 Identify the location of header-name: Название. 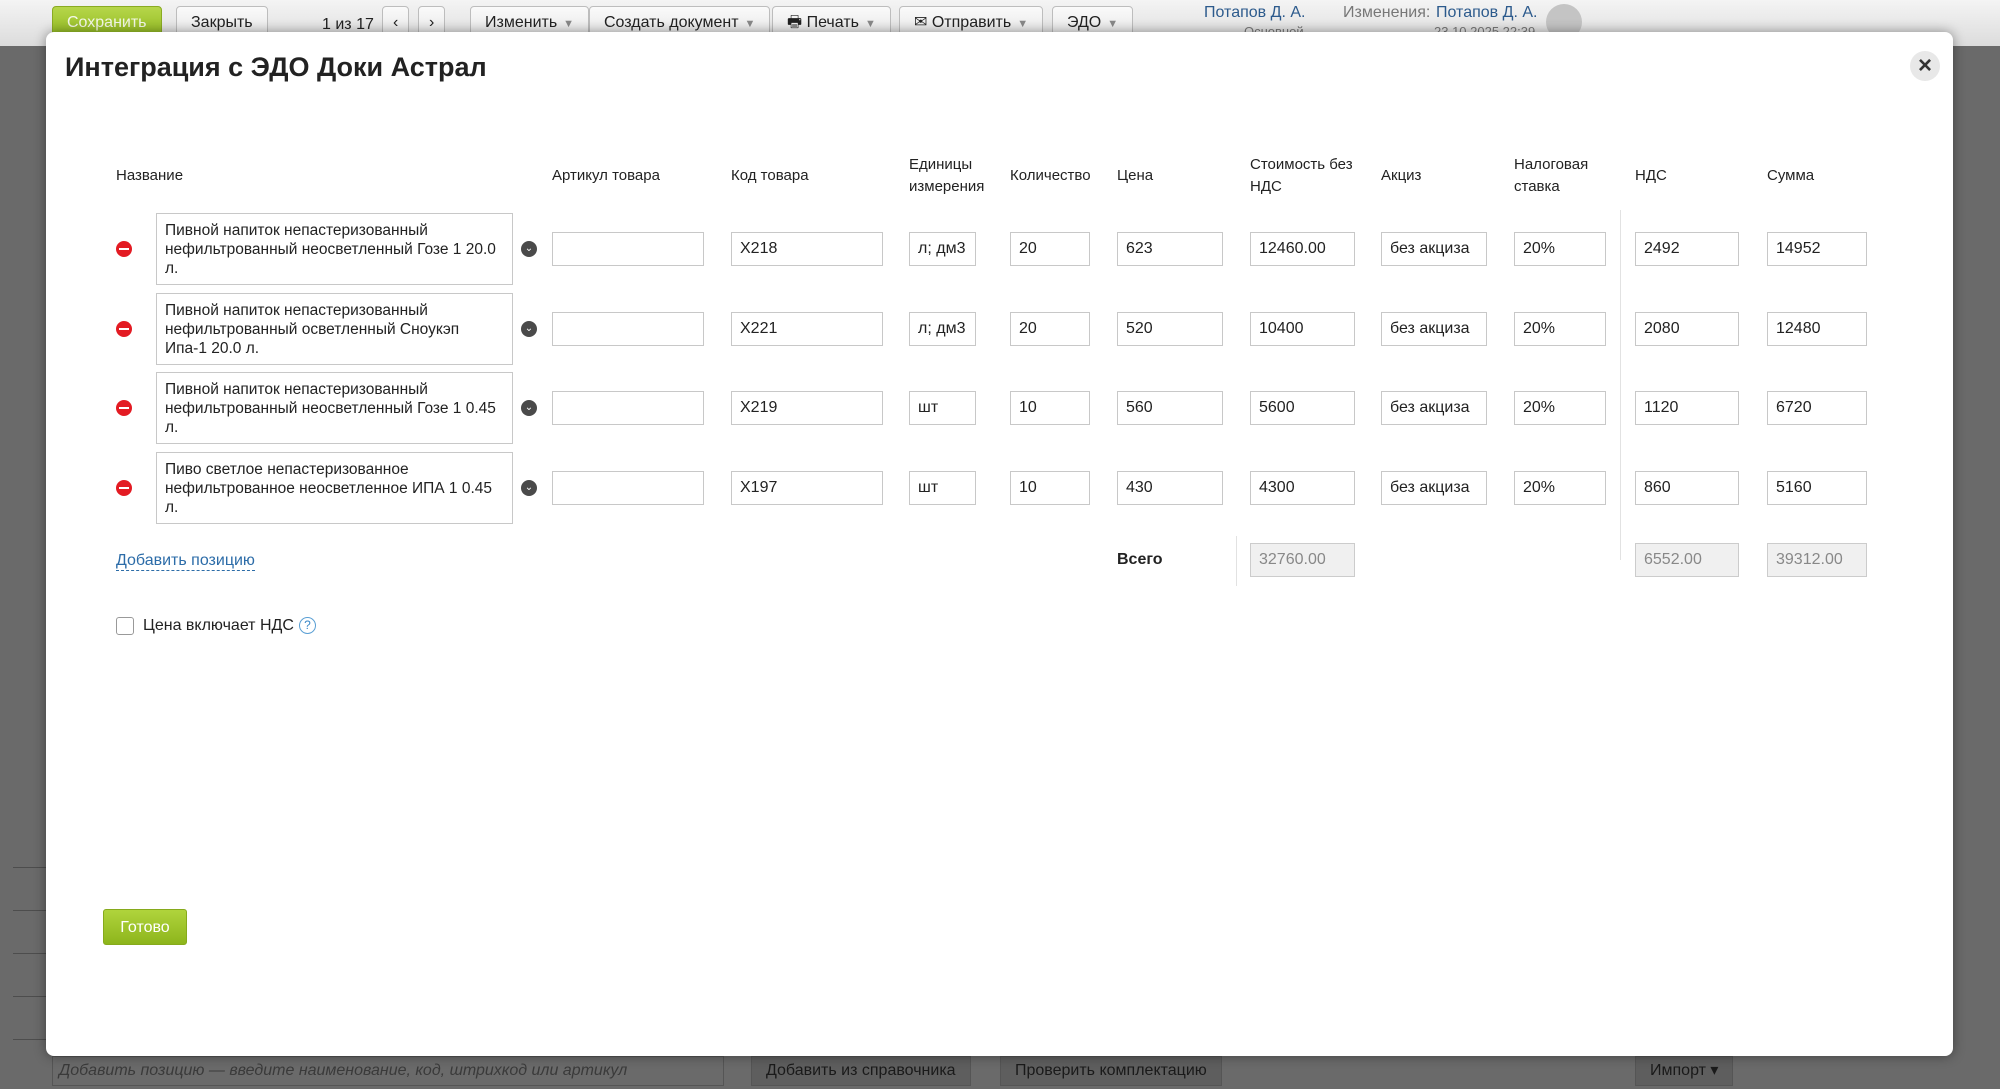
(150, 175).